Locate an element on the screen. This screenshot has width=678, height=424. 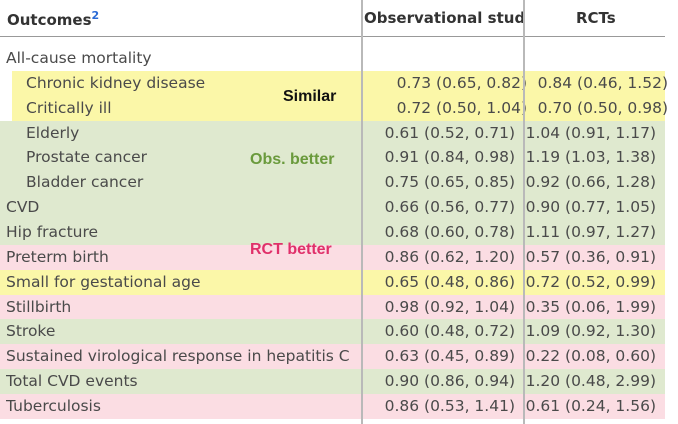
table-row: All-cause mortality is located at coordinates (332, 58).